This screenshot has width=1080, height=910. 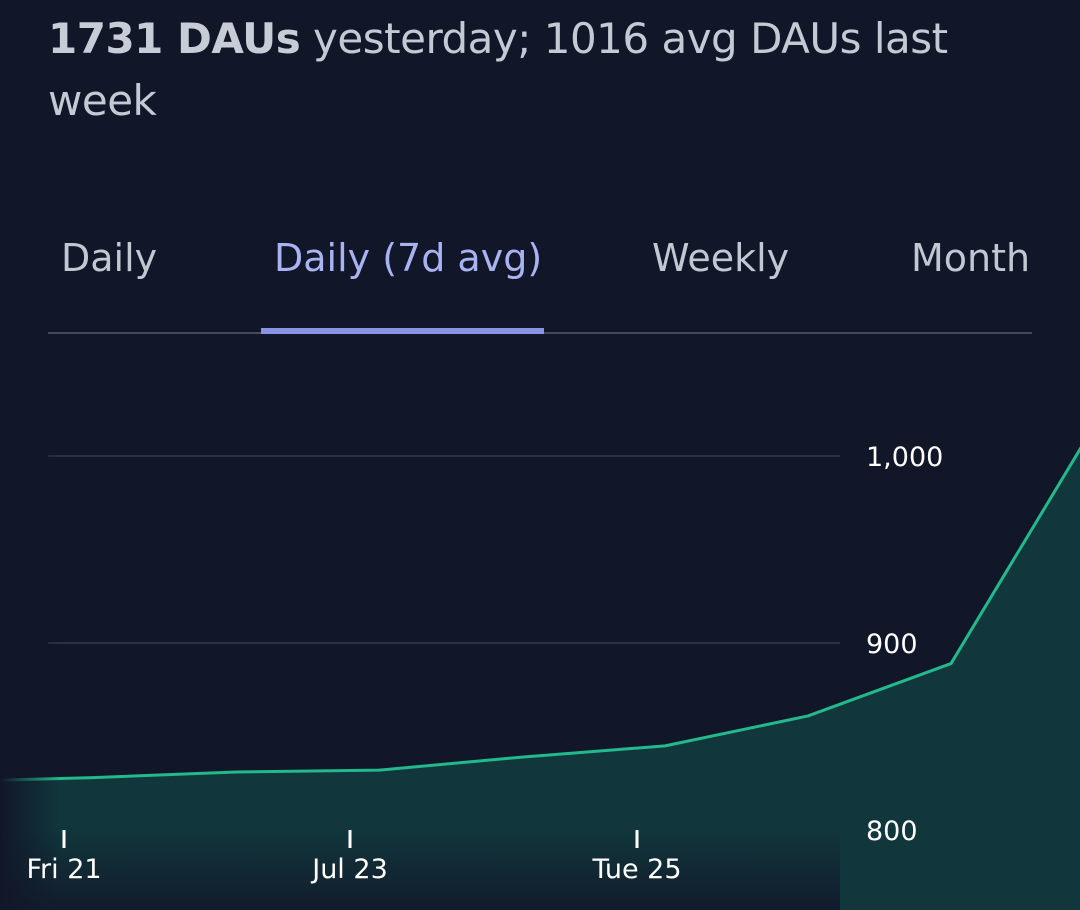 I want to click on dau-summary-text: yesterday; 1016 avg DAUs last week, so click(x=498, y=69).